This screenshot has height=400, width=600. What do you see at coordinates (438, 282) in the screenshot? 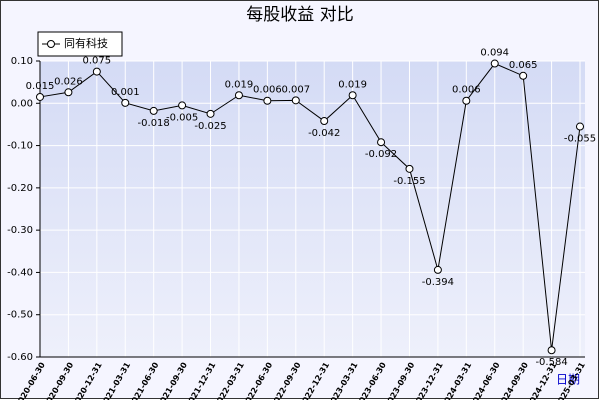
I see `data-label: -0.394` at bounding box center [438, 282].